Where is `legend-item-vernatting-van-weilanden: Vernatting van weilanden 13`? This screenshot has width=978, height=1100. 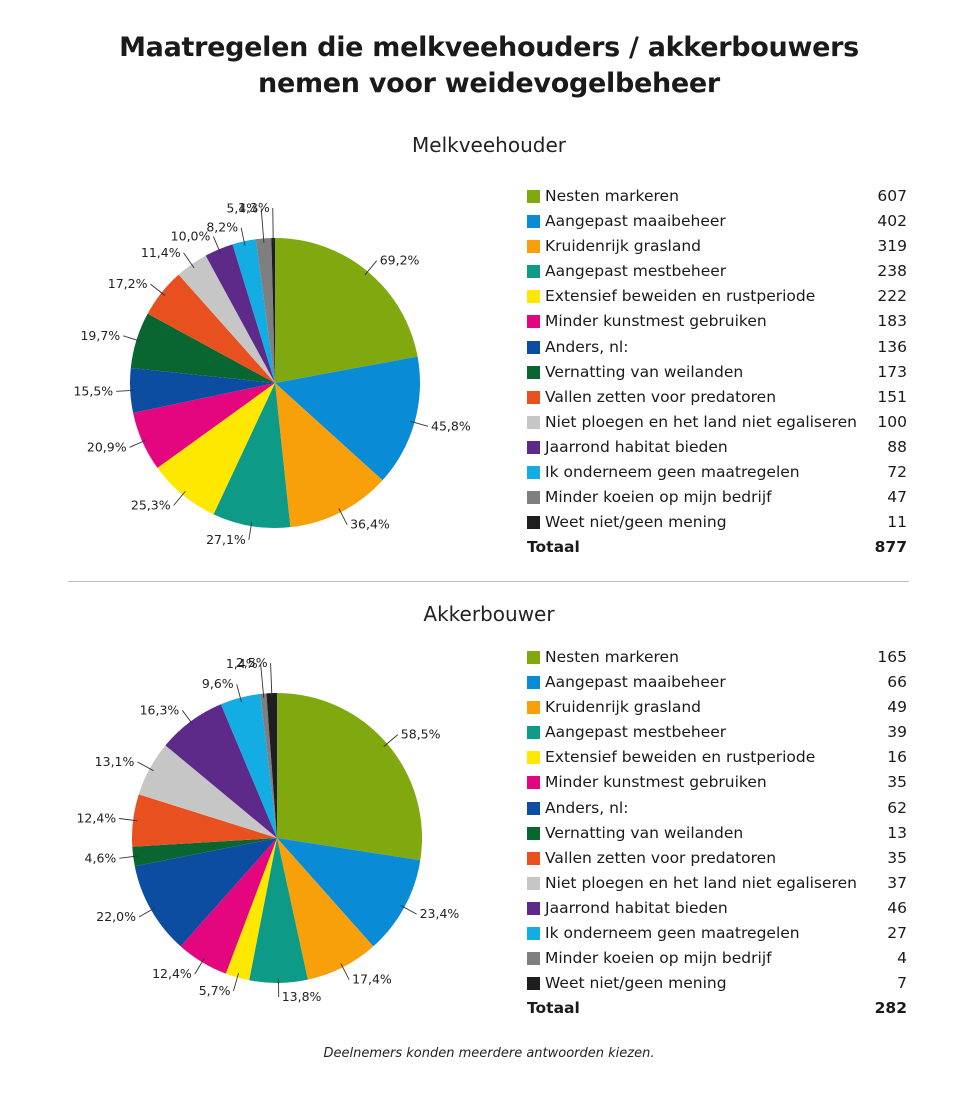 legend-item-vernatting-van-weilanden: Vernatting van weilanden 13 is located at coordinates (717, 833).